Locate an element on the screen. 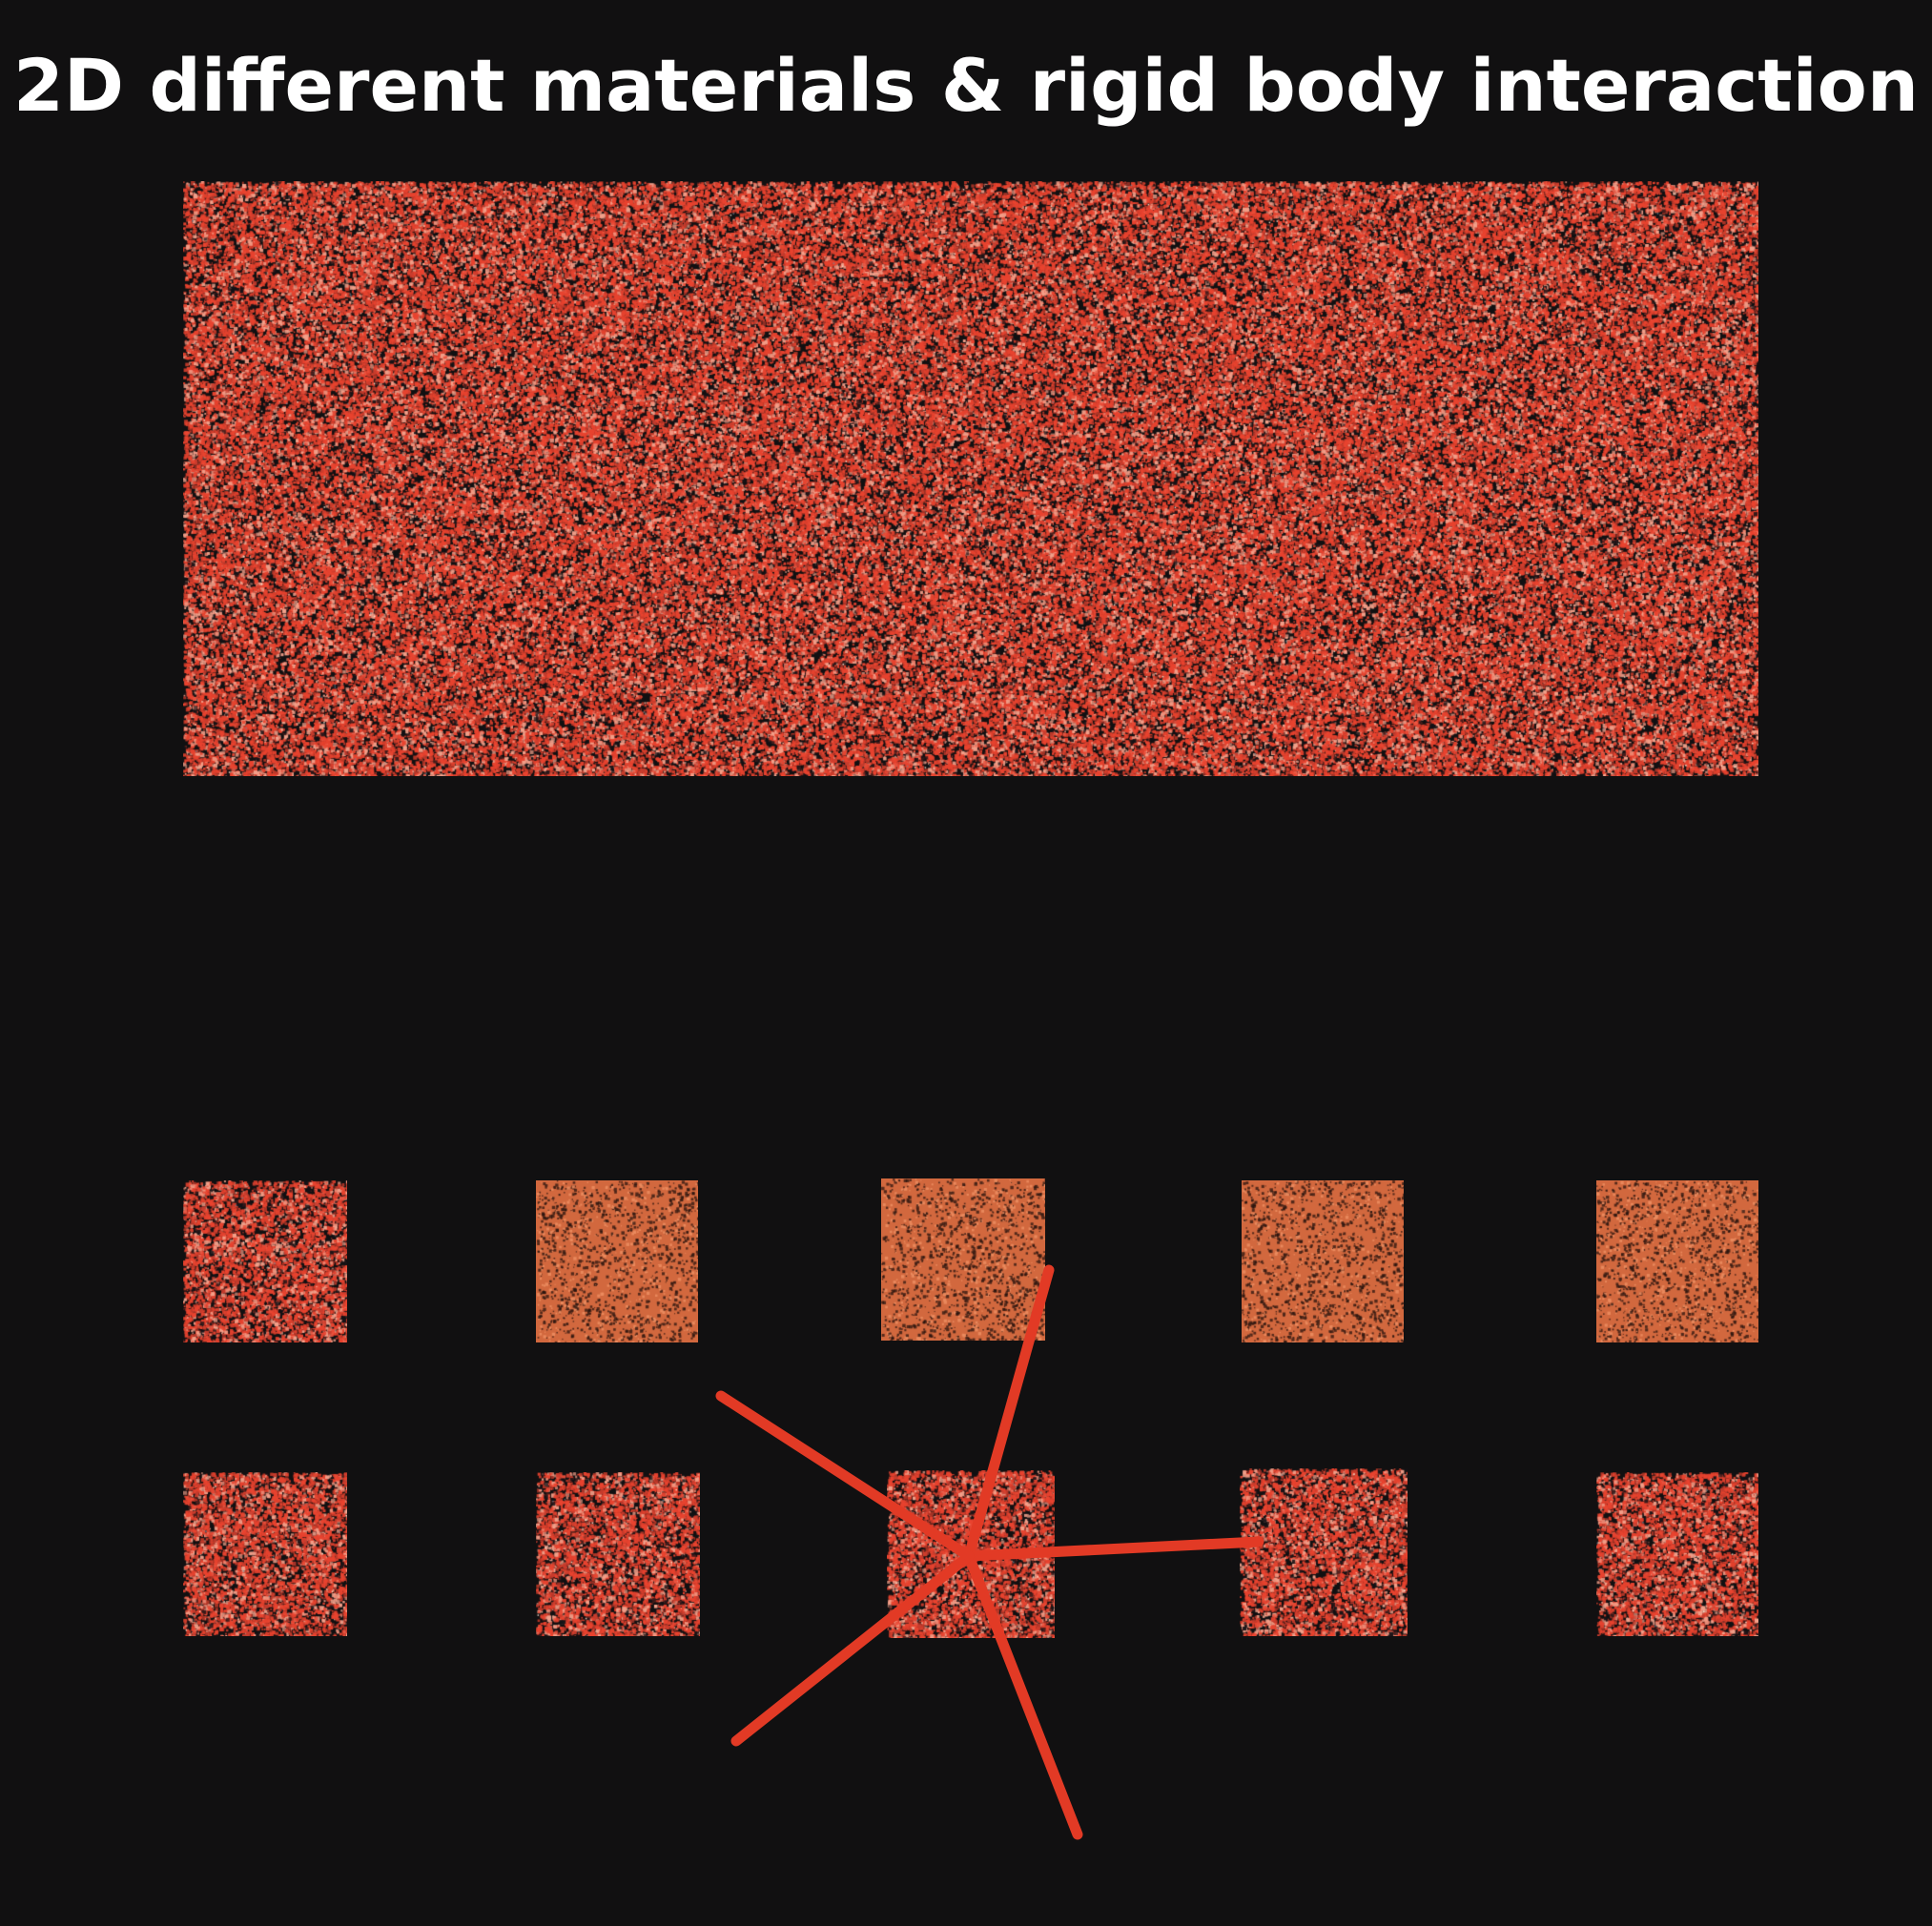  material-square-row2-col3 is located at coordinates (971, 1554).